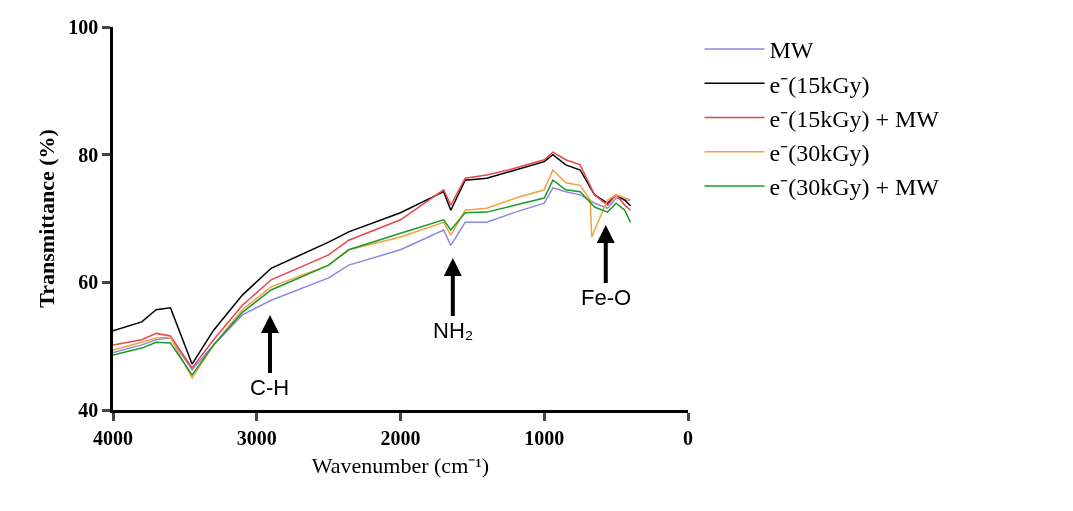 The image size is (1073, 511). What do you see at coordinates (606, 297) in the screenshot?
I see `annotation: Fe-O` at bounding box center [606, 297].